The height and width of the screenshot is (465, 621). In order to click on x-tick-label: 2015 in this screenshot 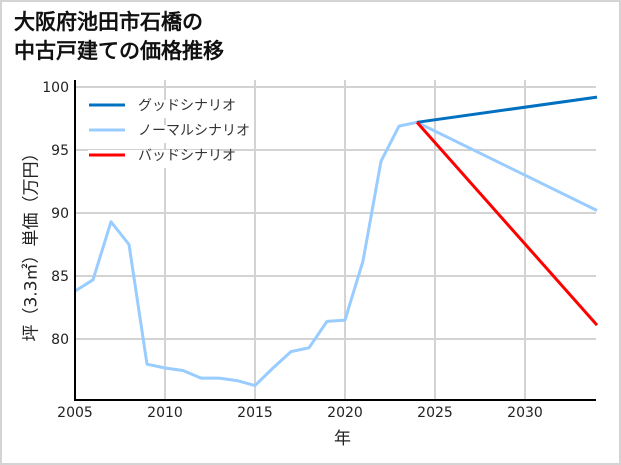, I will do `click(255, 413)`.